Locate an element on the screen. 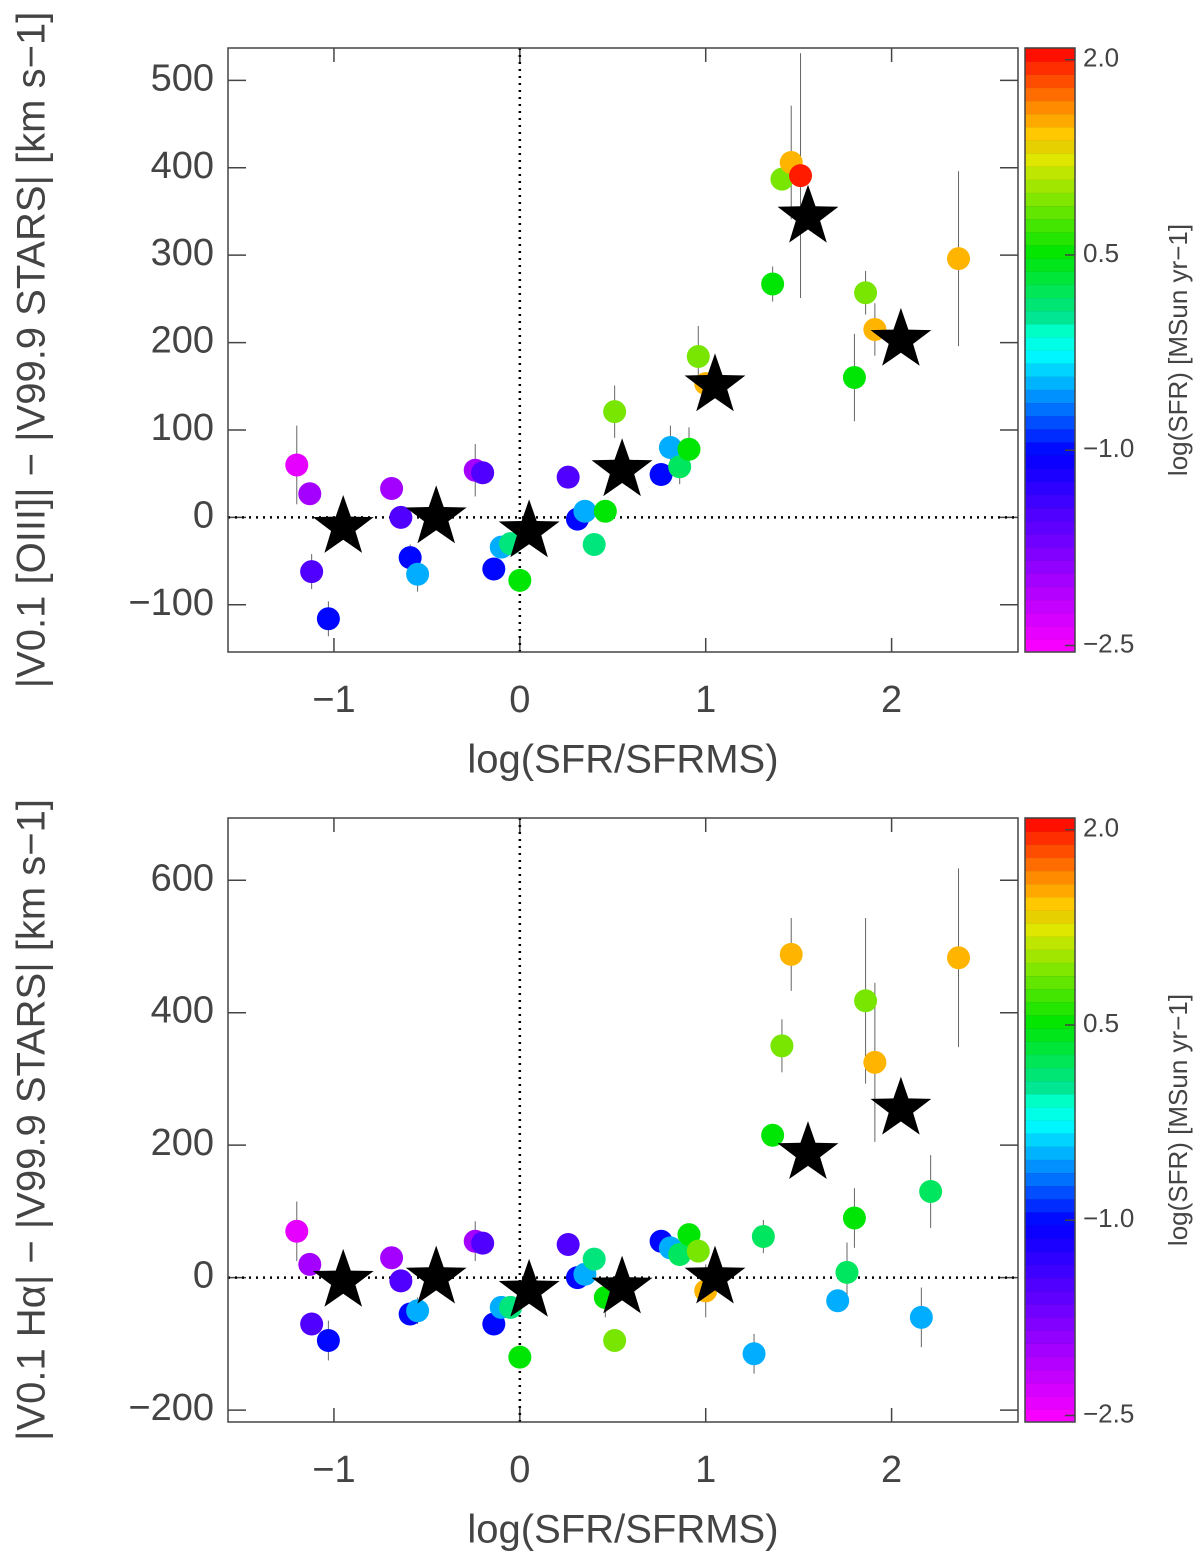  colorbar-tick-label: 2.0 is located at coordinates (1101, 58).